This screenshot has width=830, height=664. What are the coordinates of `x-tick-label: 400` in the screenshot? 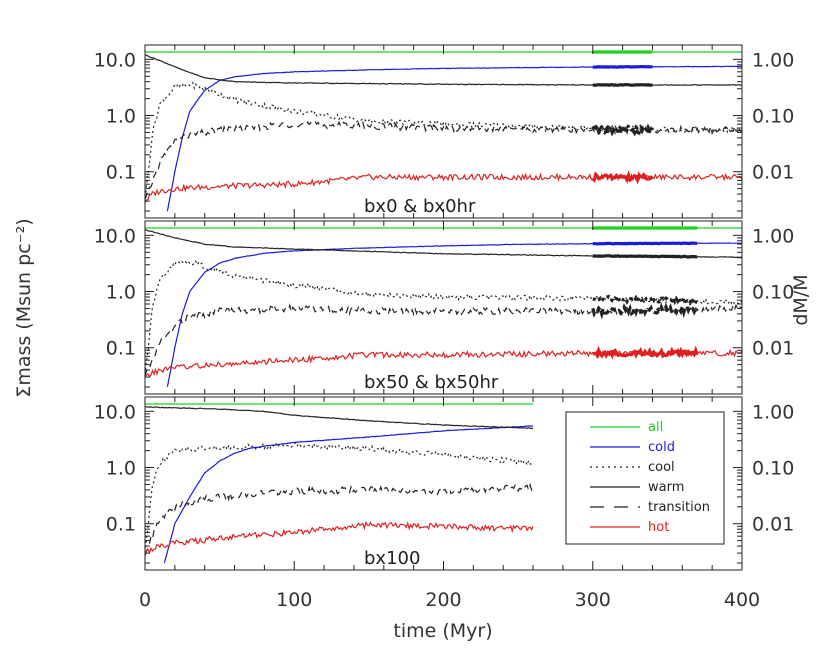 It's located at (742, 600).